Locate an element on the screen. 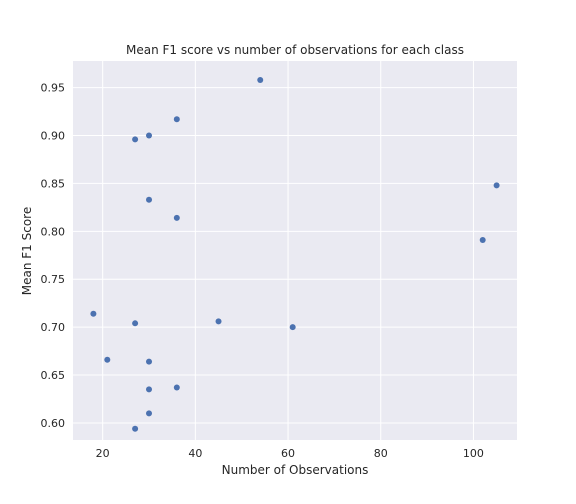  x-axis-ticks: 20 40 60 80 100 is located at coordinates (290, 453).